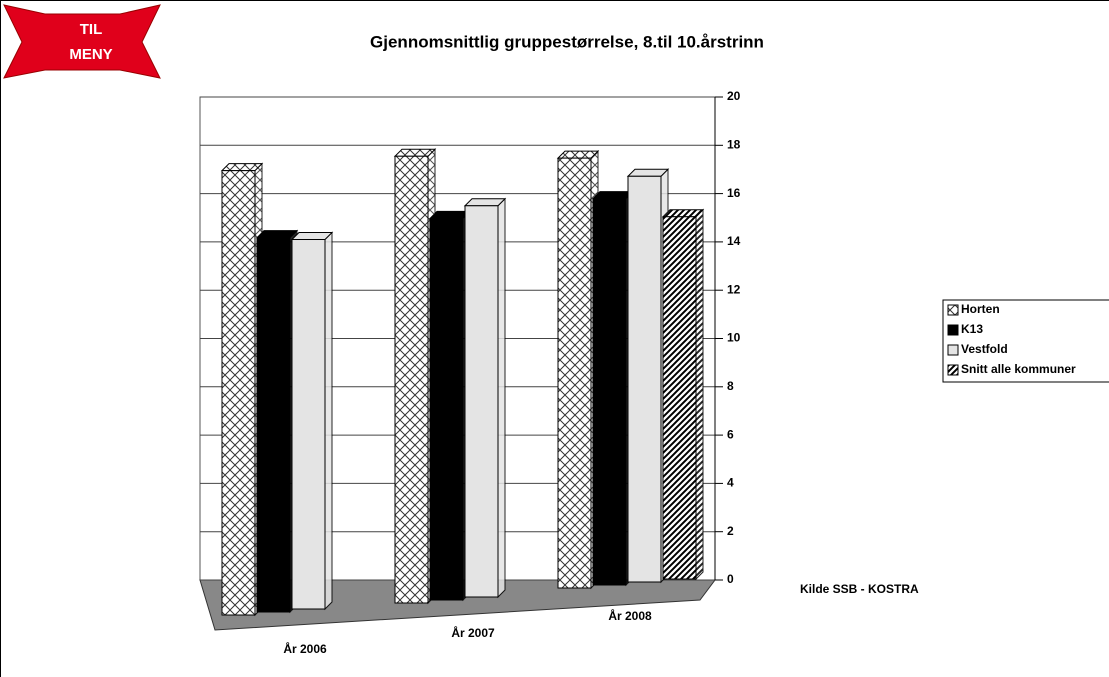 The height and width of the screenshot is (677, 1109). I want to click on legend-label: Horten, so click(980, 309).